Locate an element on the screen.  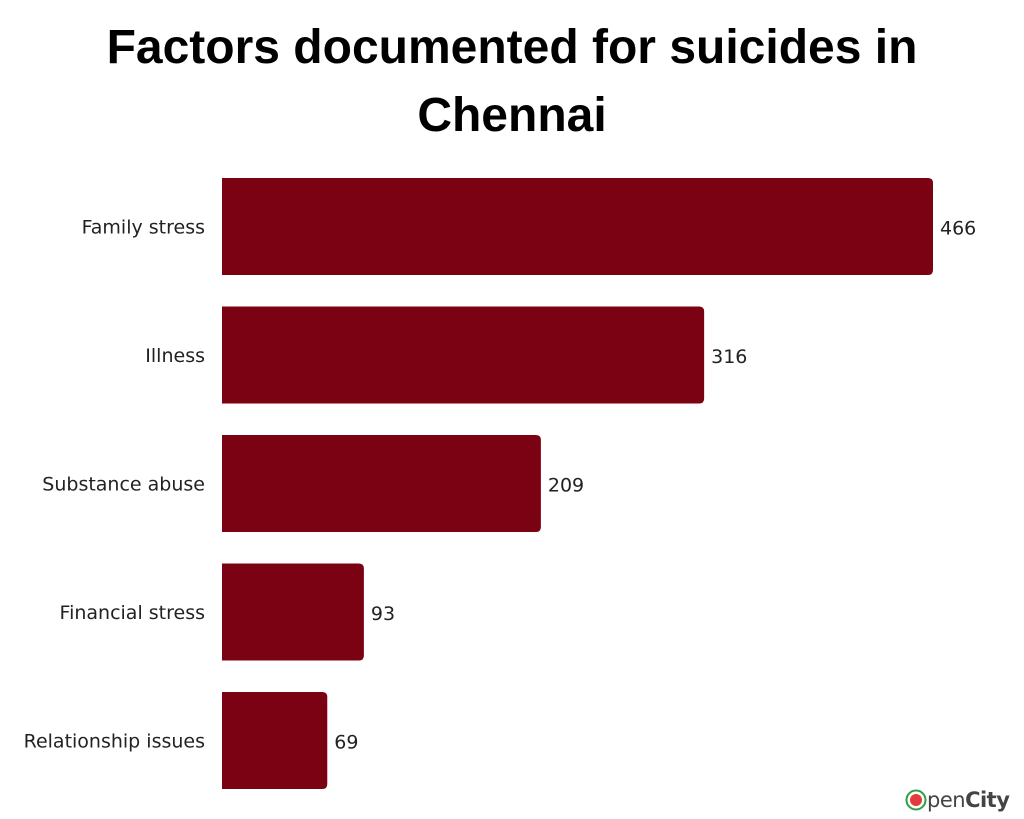
category-label-substance-abuse: Substance abuse is located at coordinates (123, 485).